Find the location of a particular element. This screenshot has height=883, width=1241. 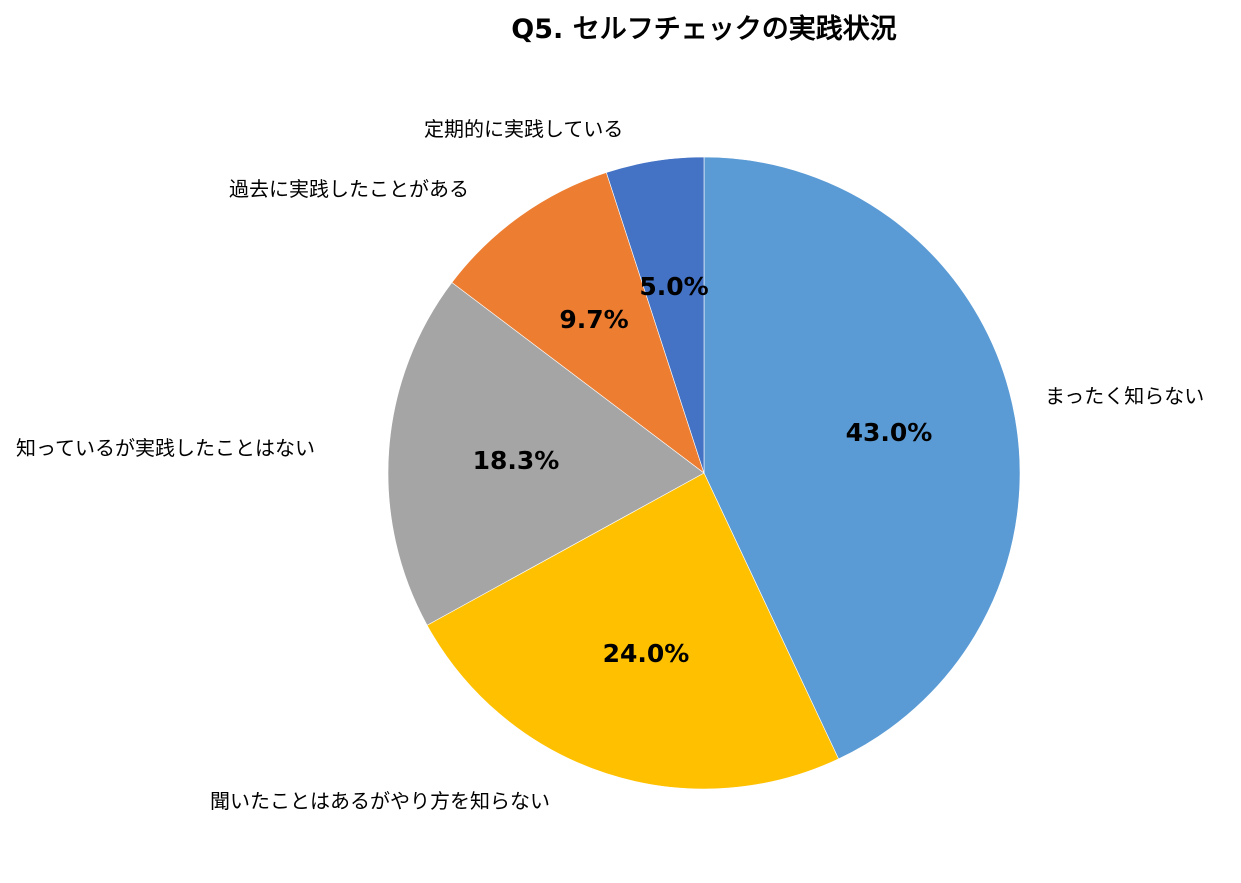

category-label-3: 知っているが実践したことはない is located at coordinates (165, 448).